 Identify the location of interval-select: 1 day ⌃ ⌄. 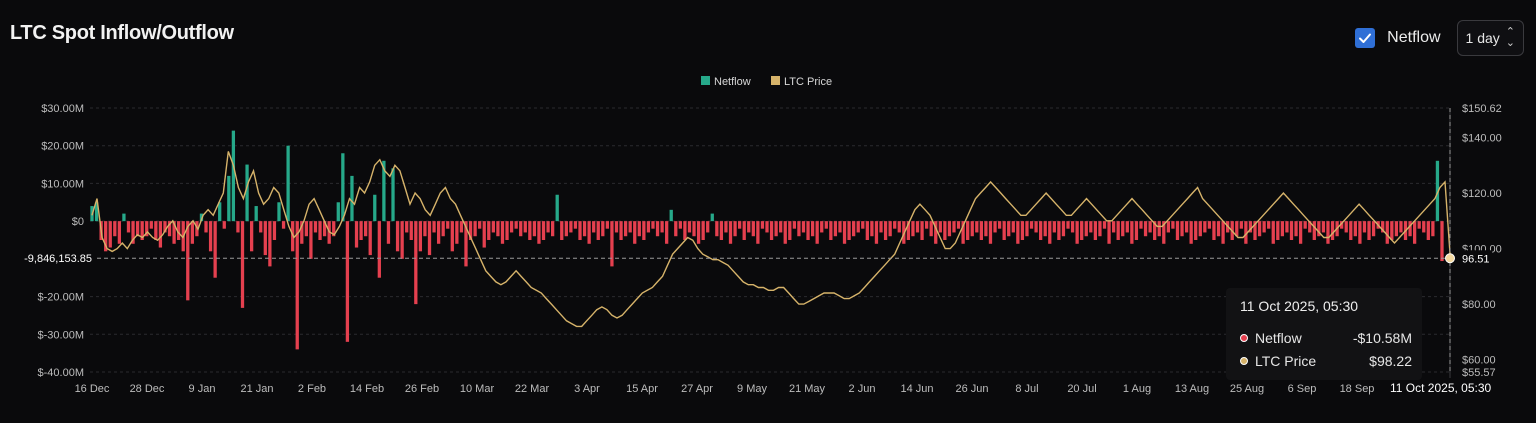
(1490, 38).